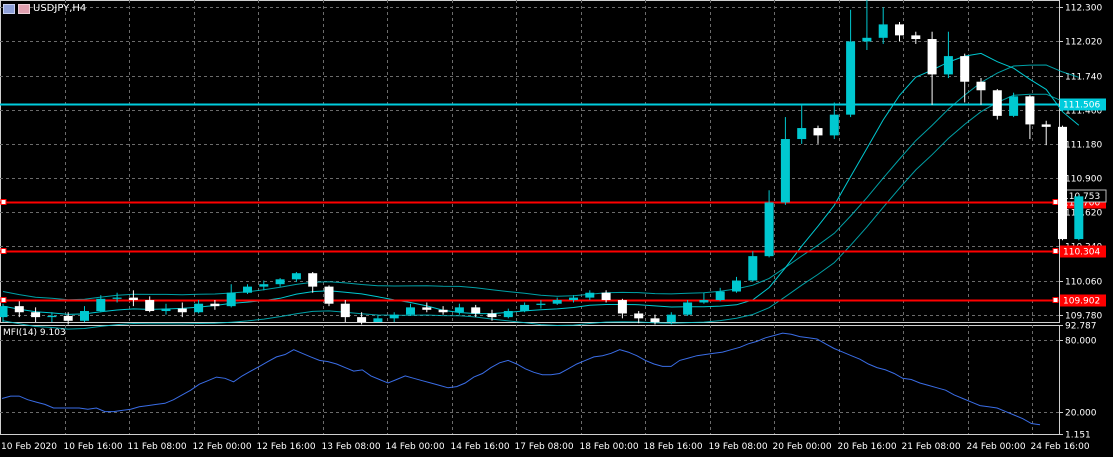 The width and height of the screenshot is (1113, 457). I want to click on y-tick-label: 110.620, so click(1083, 214).